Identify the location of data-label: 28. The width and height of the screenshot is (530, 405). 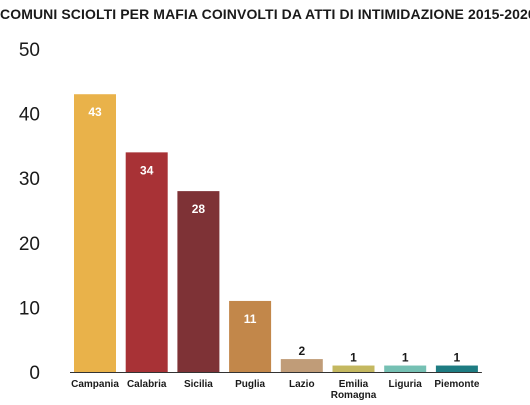
(199, 209).